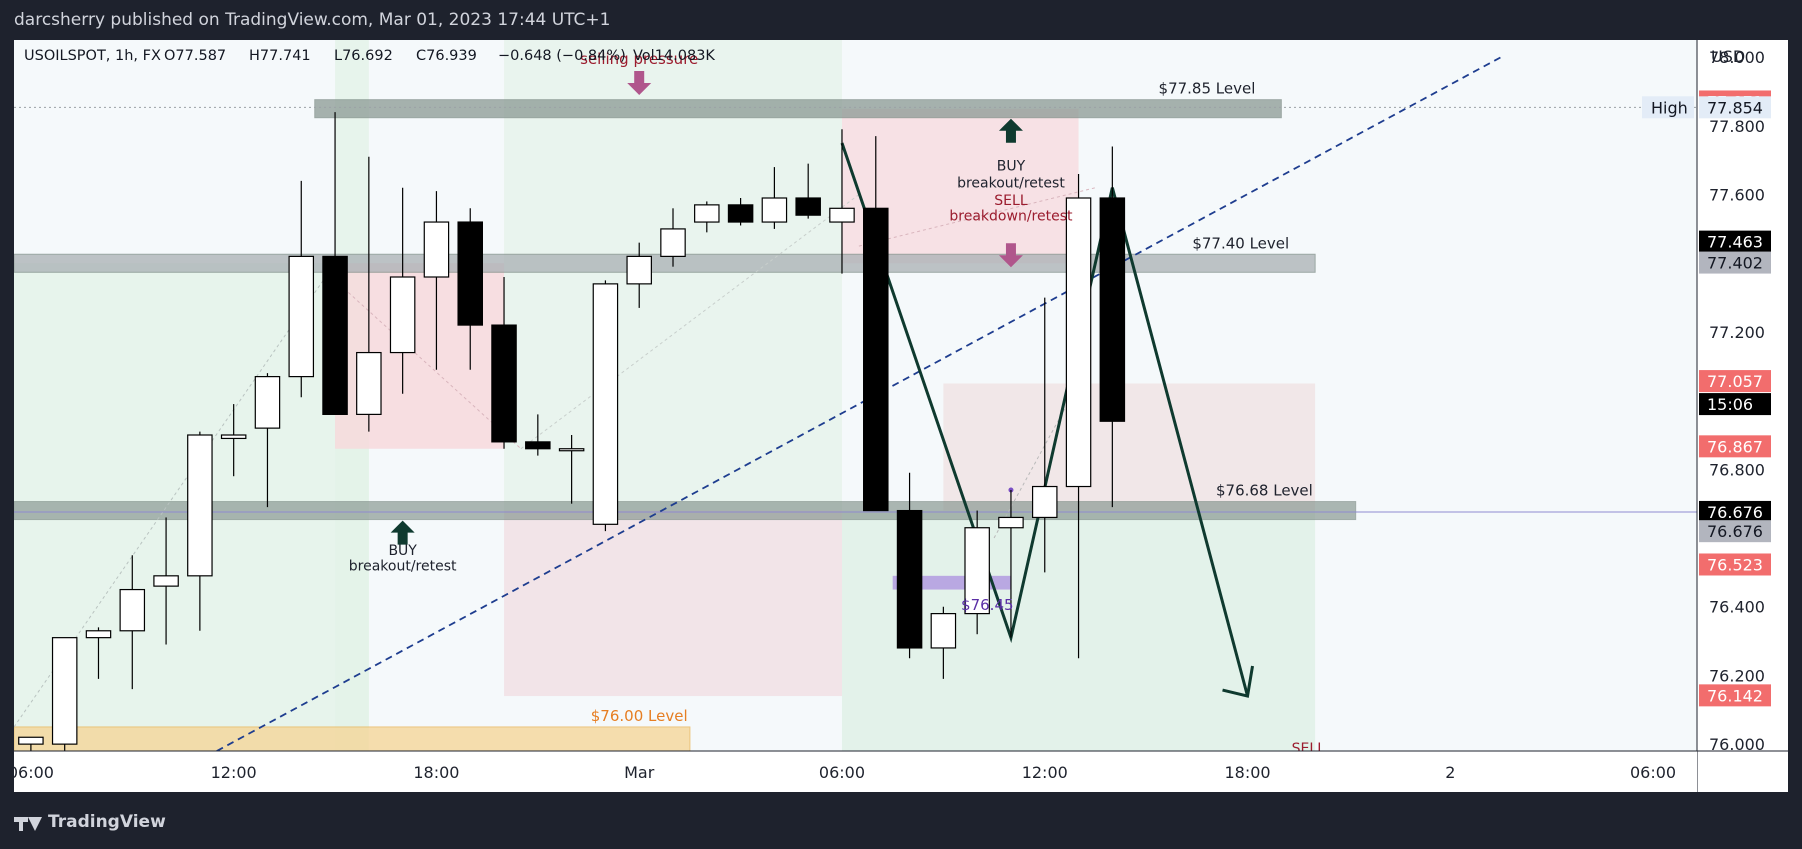 The height and width of the screenshot is (849, 1802). What do you see at coordinates (1737, 57) in the screenshot?
I see `price-tick-label: 78.000` at bounding box center [1737, 57].